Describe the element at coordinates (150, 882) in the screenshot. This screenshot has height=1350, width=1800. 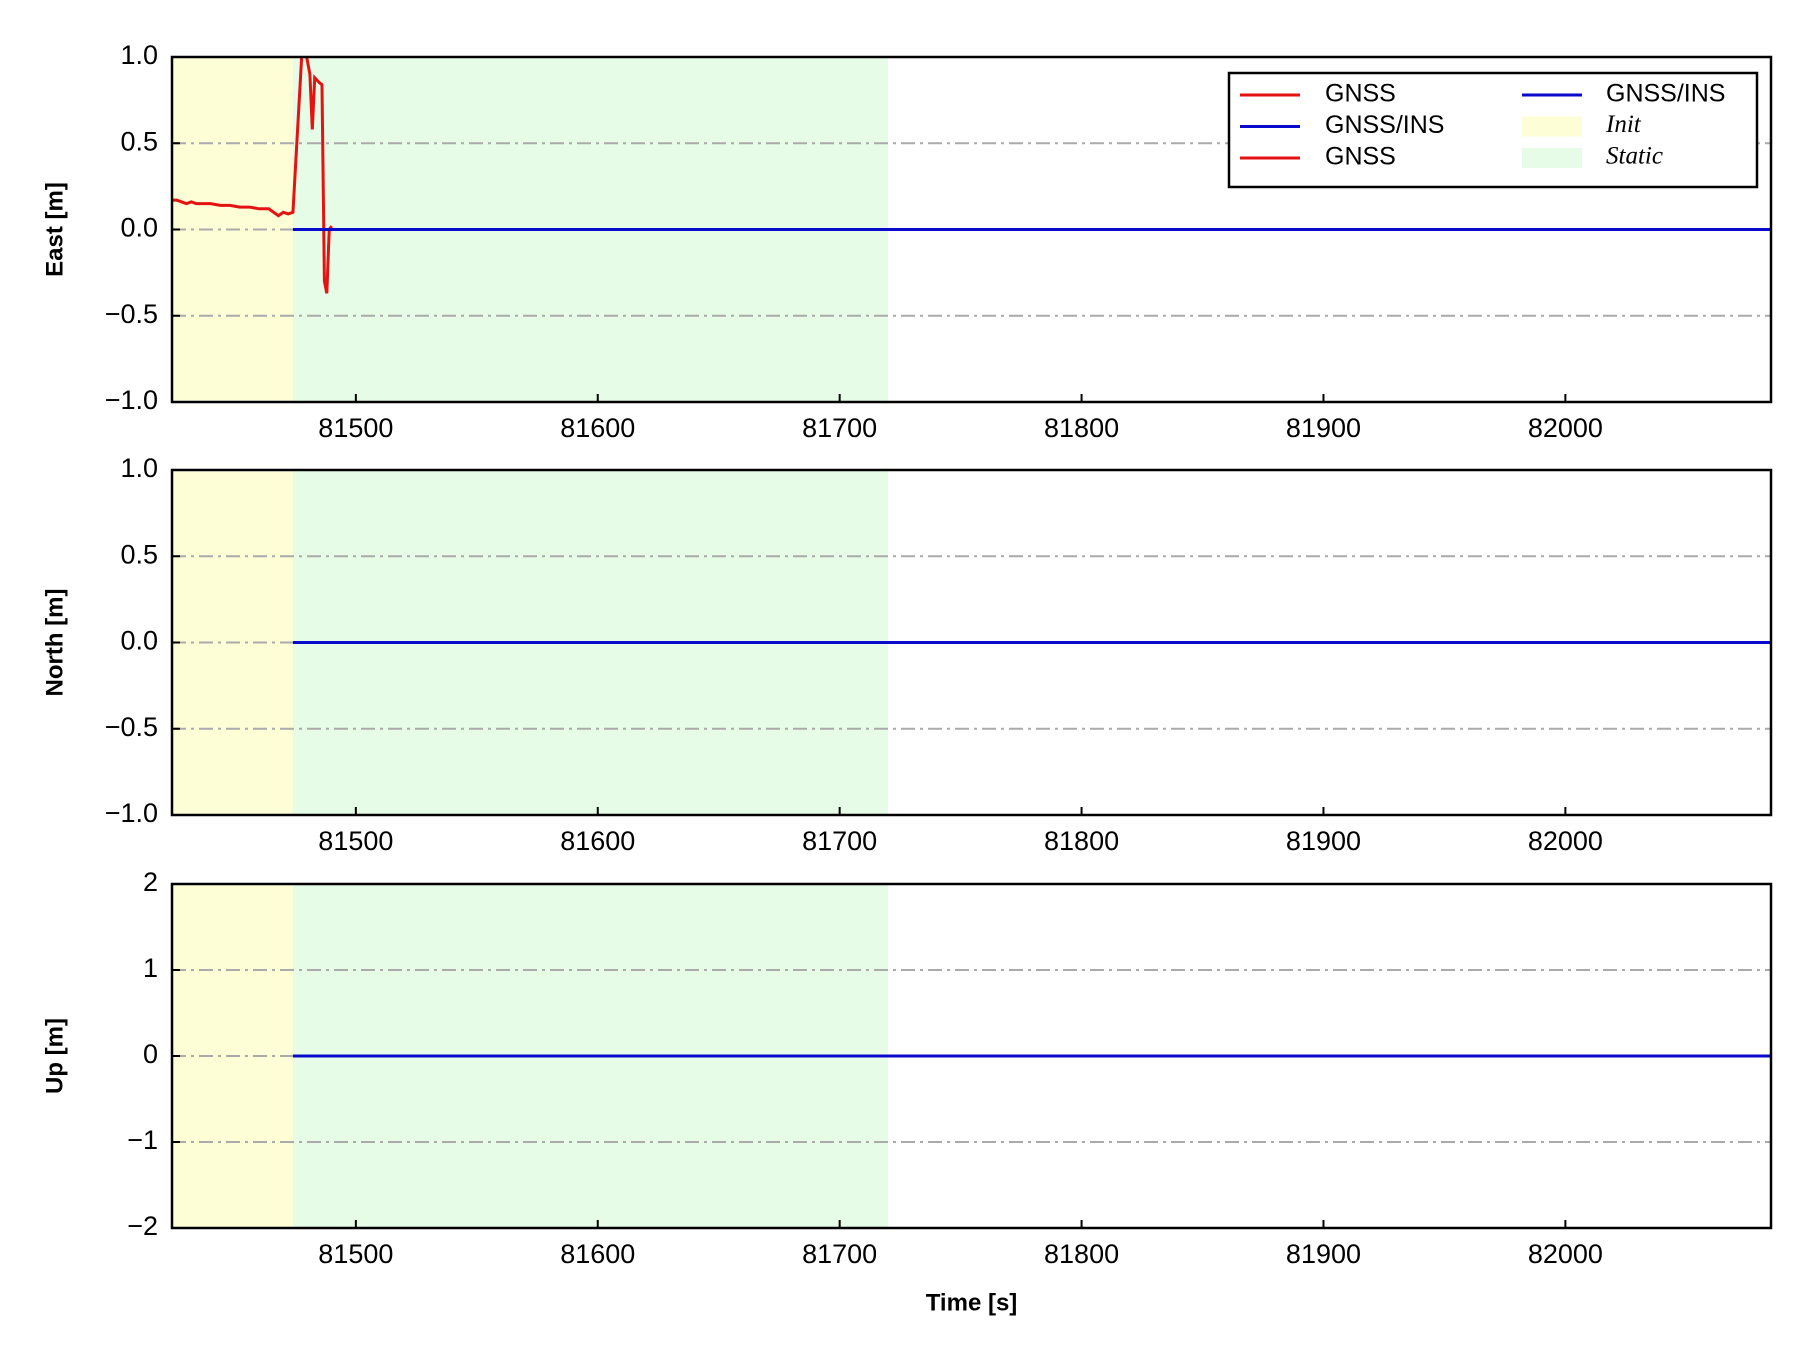
I see `y-tick-label: 2` at that location.